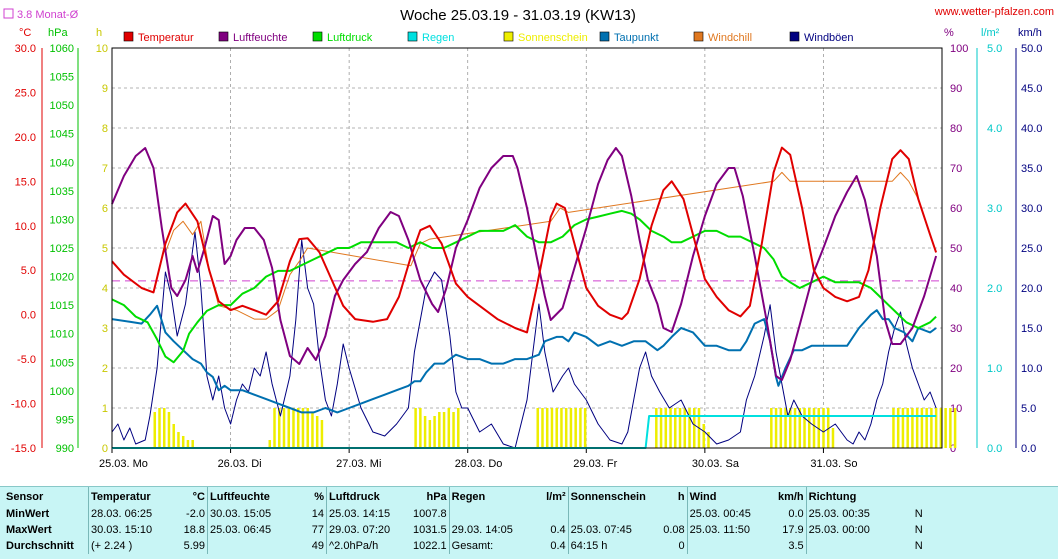 The image size is (1058, 559). Describe the element at coordinates (62, 363) in the screenshot. I see `pressure-axis-tick: 1005` at that location.